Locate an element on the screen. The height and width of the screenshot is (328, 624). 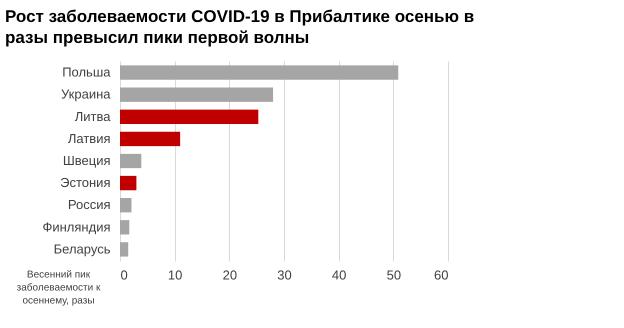
x-tick-label: 0 is located at coordinates (124, 275).